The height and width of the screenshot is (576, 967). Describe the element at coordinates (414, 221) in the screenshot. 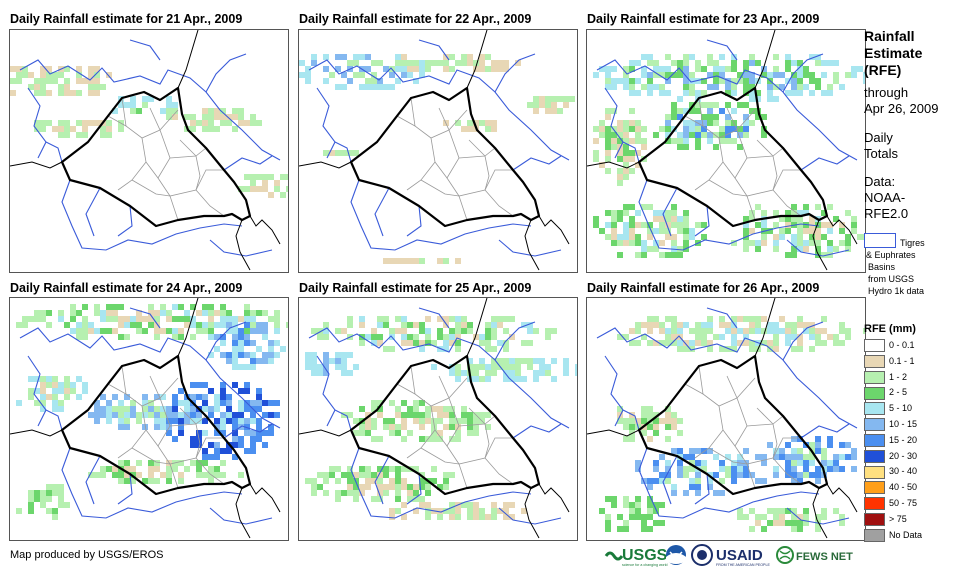

I see `basin-line` at that location.